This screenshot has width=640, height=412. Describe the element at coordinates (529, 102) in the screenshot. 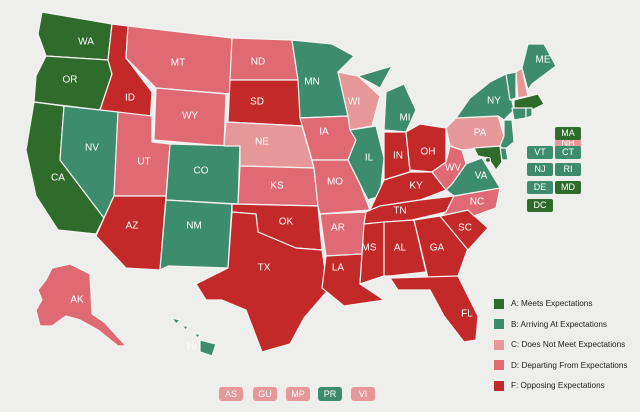

I see `state-ma` at that location.